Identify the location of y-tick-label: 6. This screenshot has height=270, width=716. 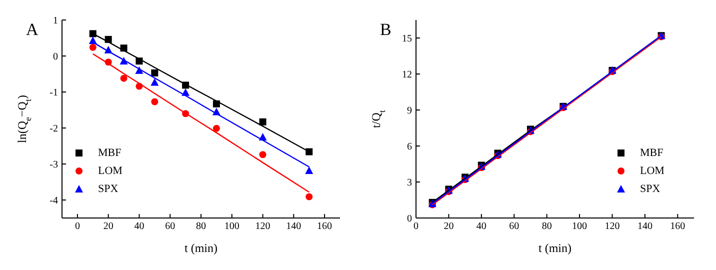
(409, 147).